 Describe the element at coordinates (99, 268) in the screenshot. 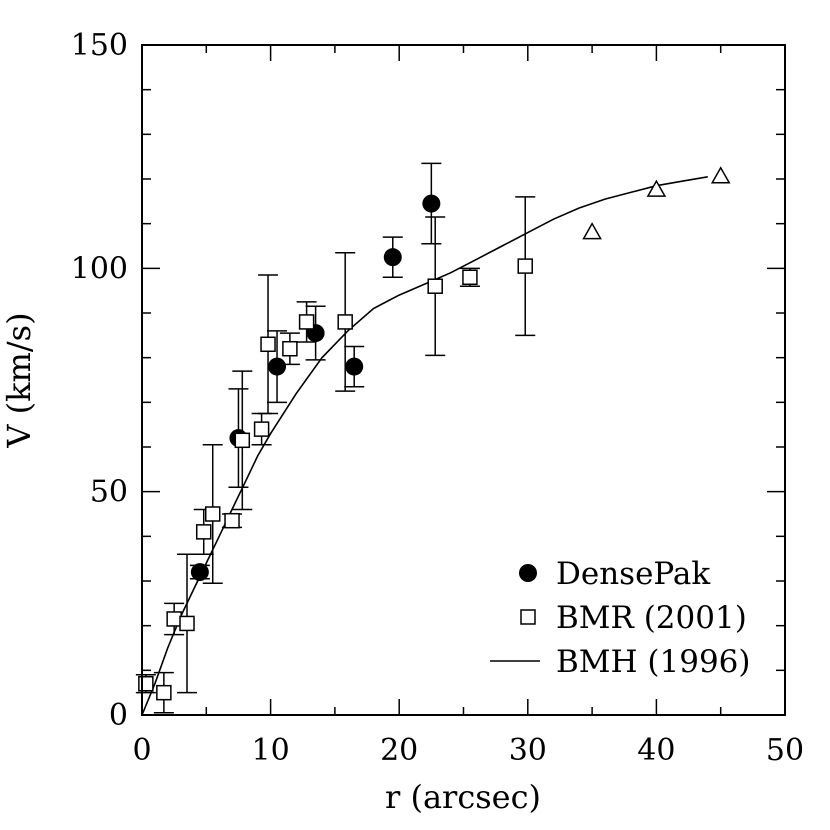

I see `y-tick-label: 100` at that location.